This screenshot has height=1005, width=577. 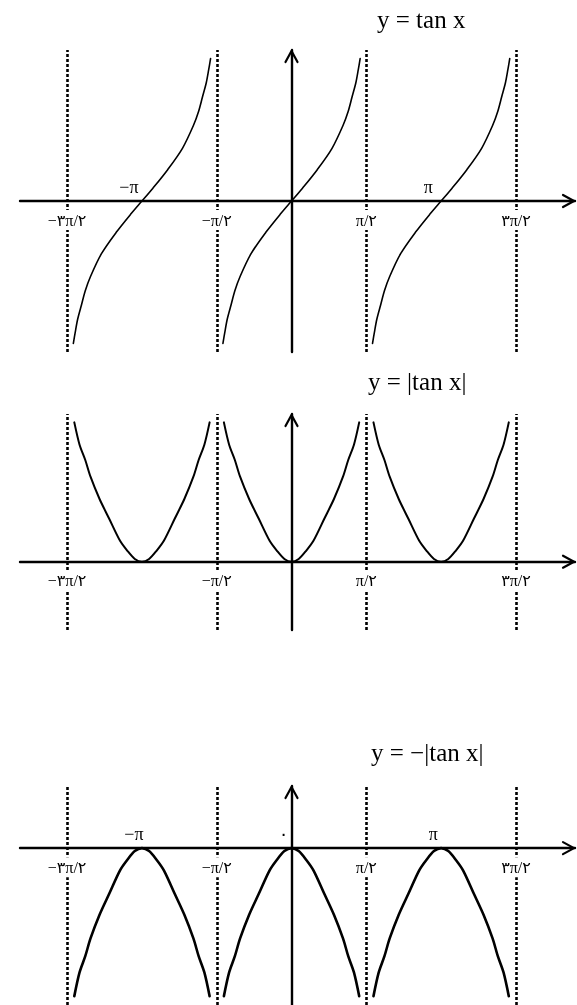 I want to click on chart-title: y = −|tan x|, so click(x=427, y=752).